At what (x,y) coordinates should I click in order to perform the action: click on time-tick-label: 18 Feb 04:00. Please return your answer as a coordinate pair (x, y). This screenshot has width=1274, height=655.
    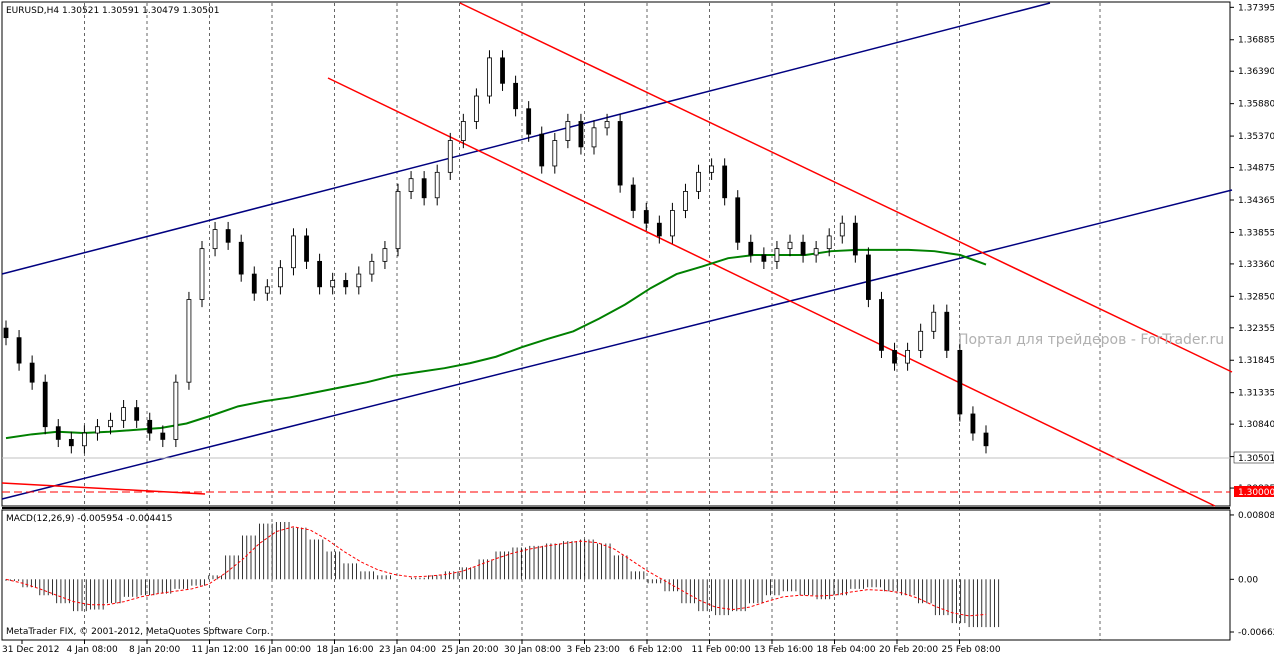
    Looking at the image, I should click on (846, 650).